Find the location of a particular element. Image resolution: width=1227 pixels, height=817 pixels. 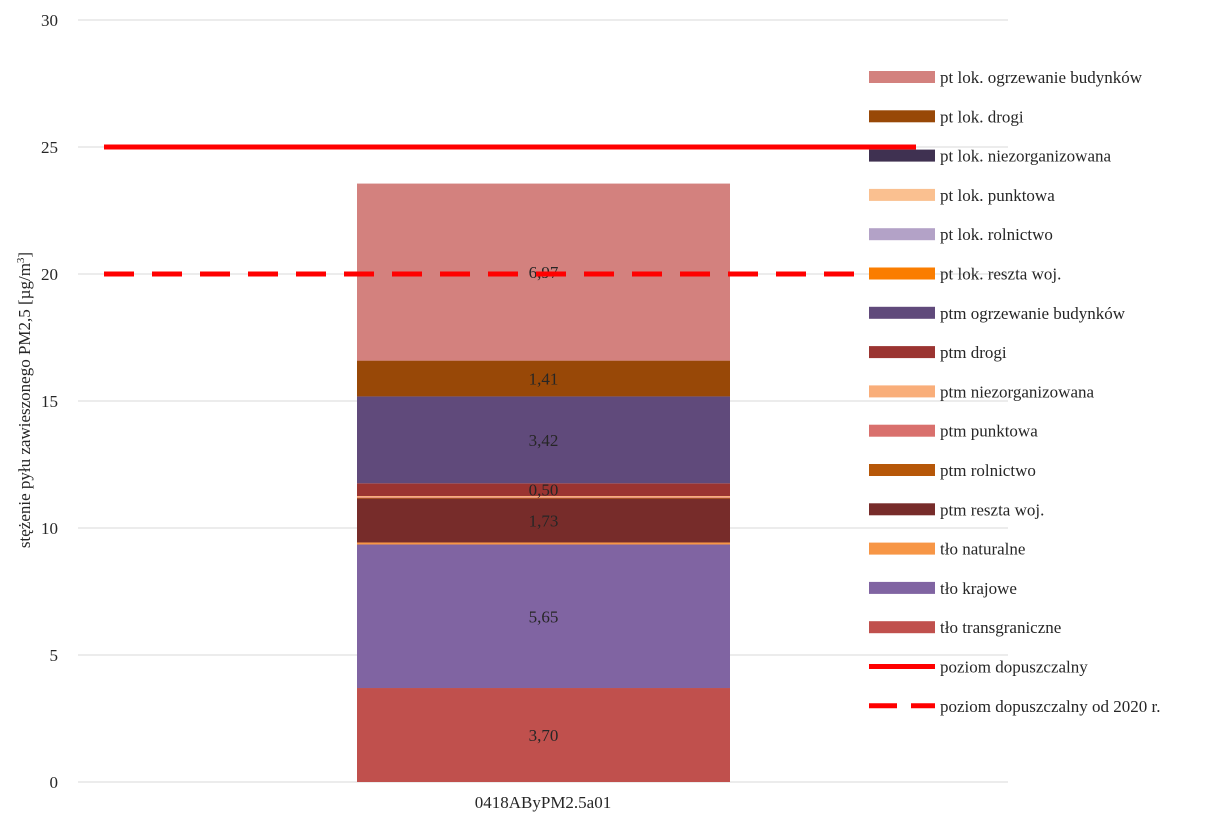

y-axis-title: stężenie pyłu zawieszonego PM2,5 [µg/m3] is located at coordinates (24, 400).